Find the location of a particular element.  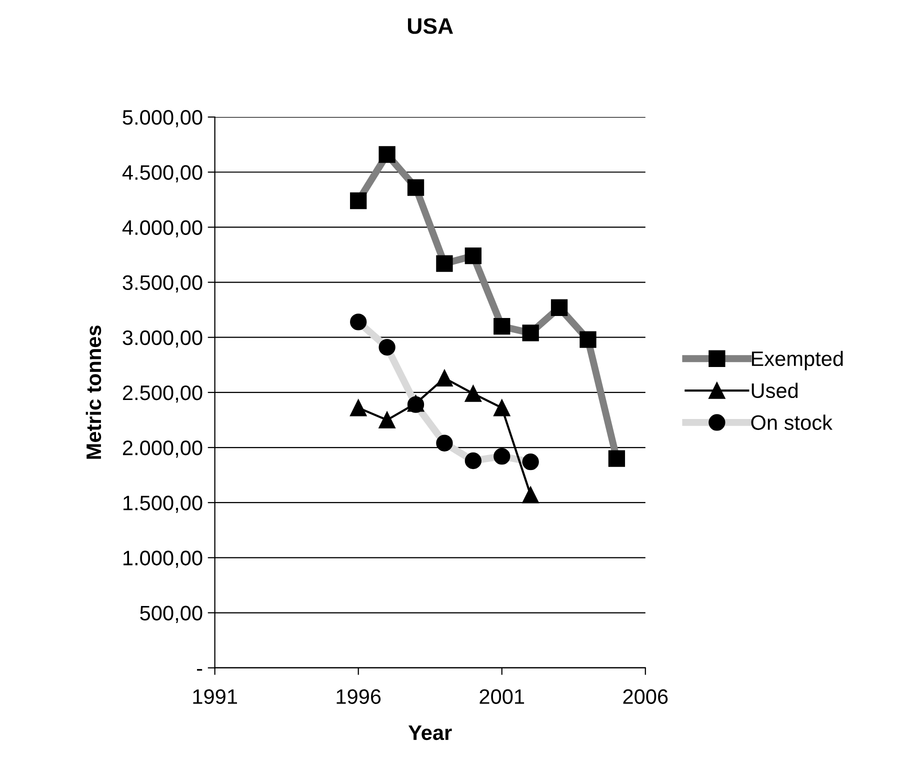

legend-label: Used is located at coordinates (775, 390).